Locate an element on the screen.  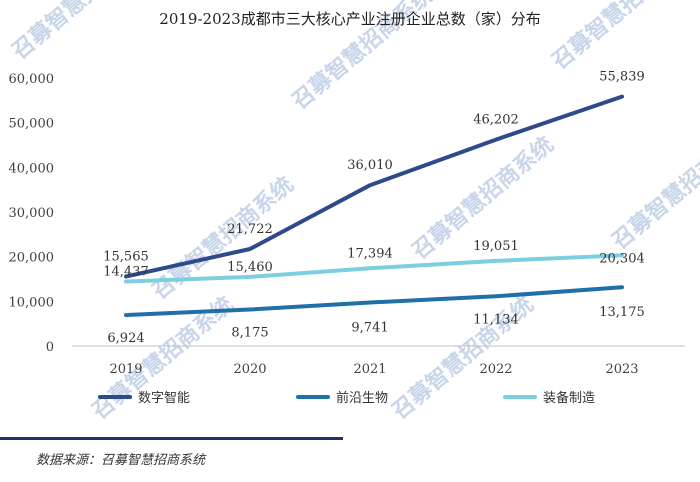
data-label: 20,304 is located at coordinates (622, 258).